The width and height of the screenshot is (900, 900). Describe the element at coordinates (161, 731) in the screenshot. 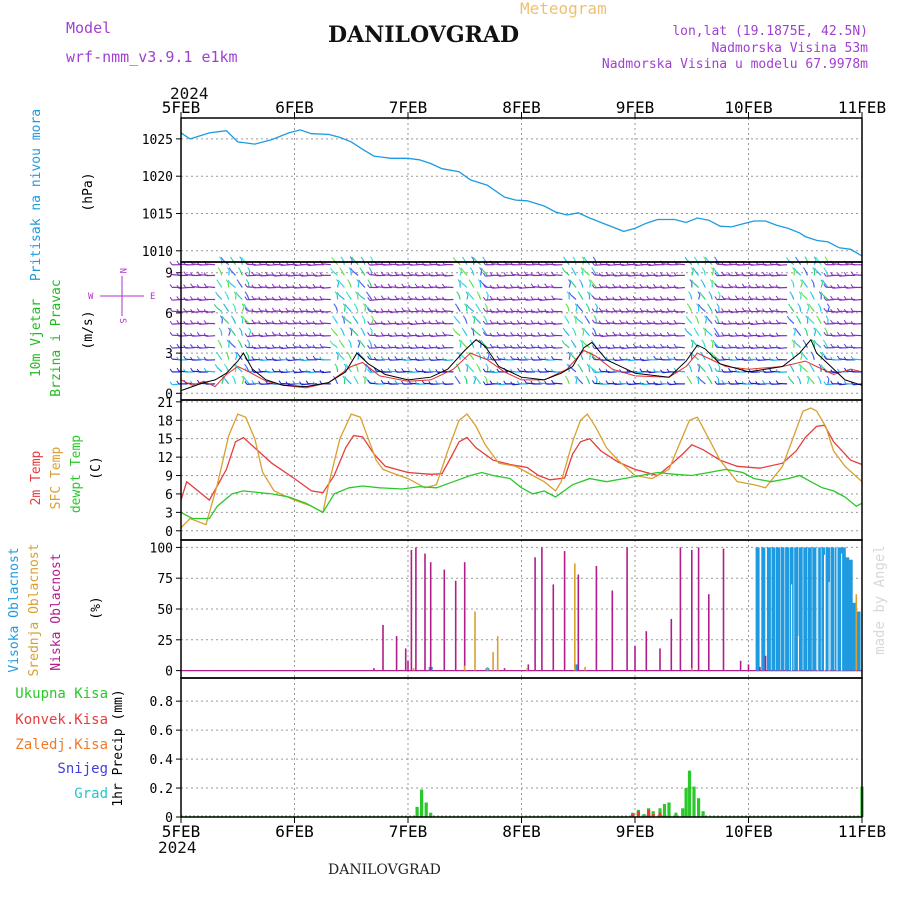

I see `y-tick-label: 0.6` at that location.